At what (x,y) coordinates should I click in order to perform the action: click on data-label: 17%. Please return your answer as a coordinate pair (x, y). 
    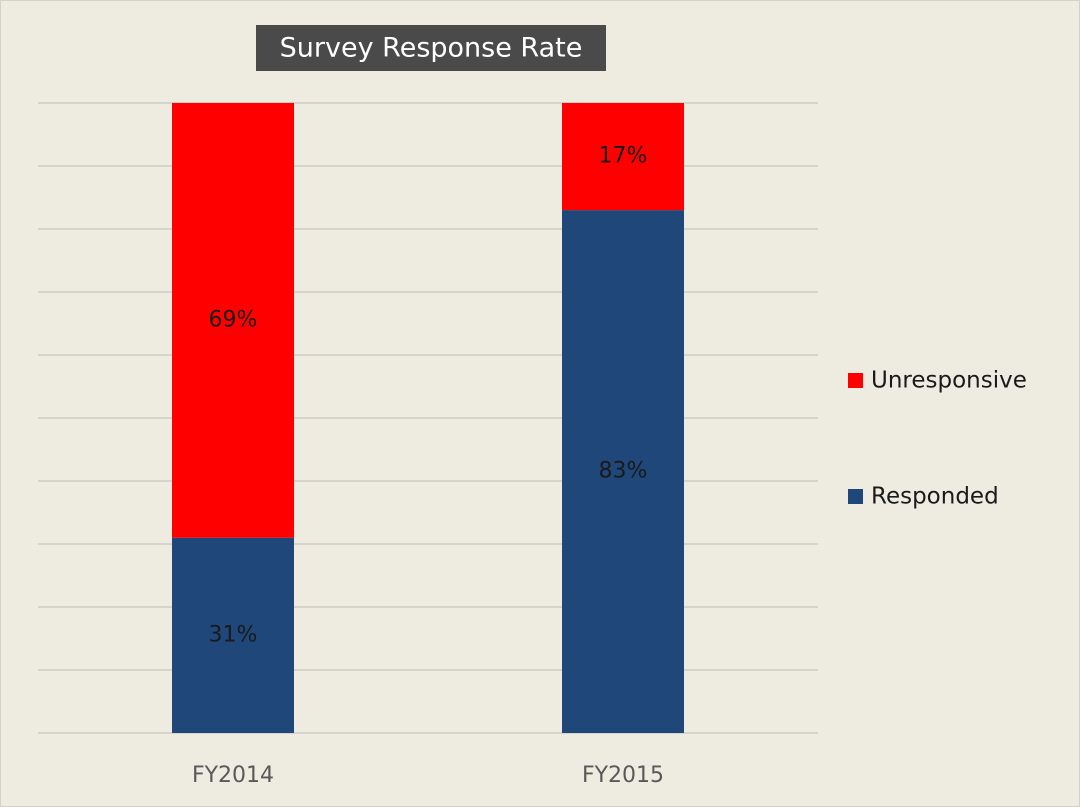
    Looking at the image, I should click on (623, 156).